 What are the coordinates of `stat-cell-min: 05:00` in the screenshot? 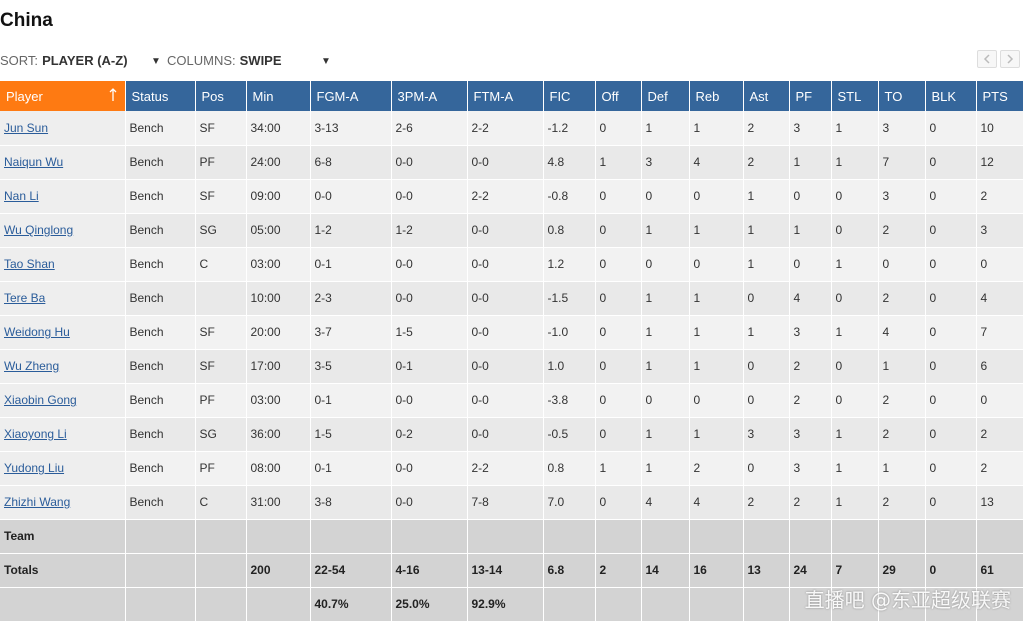 It's located at (278, 230).